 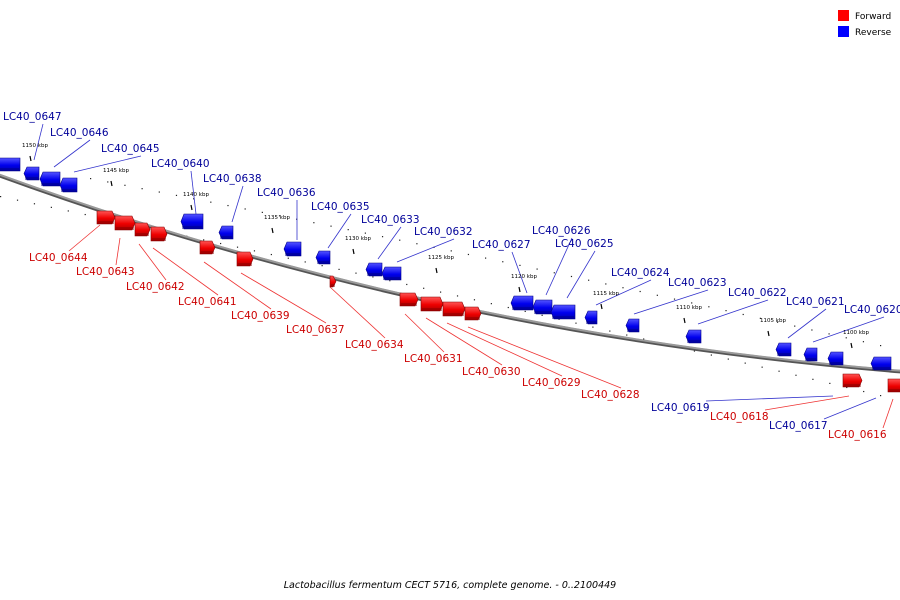 I want to click on gene-label: LC40_0631, so click(x=433, y=359).